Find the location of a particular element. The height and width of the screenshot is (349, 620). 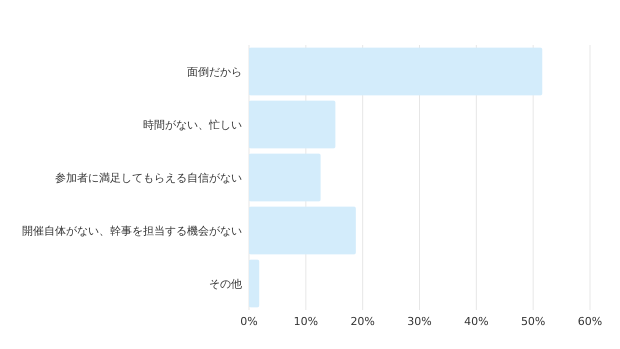

x-tick-label: 10% is located at coordinates (306, 321).